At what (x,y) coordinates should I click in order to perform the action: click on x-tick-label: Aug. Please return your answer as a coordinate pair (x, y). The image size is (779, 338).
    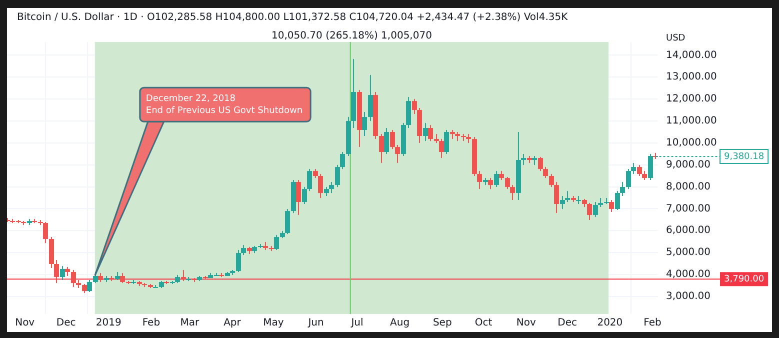
    Looking at the image, I should click on (400, 323).